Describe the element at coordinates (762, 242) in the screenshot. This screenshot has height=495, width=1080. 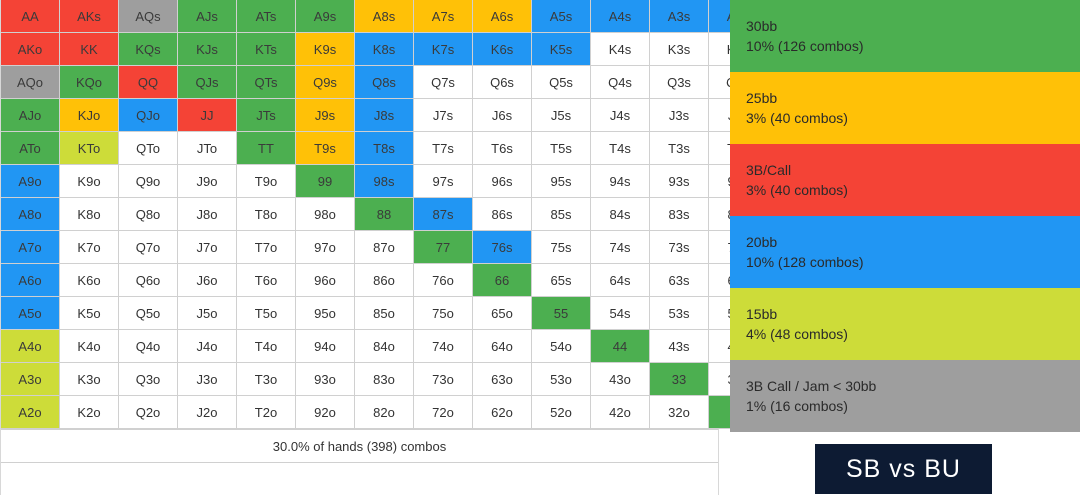
I see `legend-label: 20bb` at that location.